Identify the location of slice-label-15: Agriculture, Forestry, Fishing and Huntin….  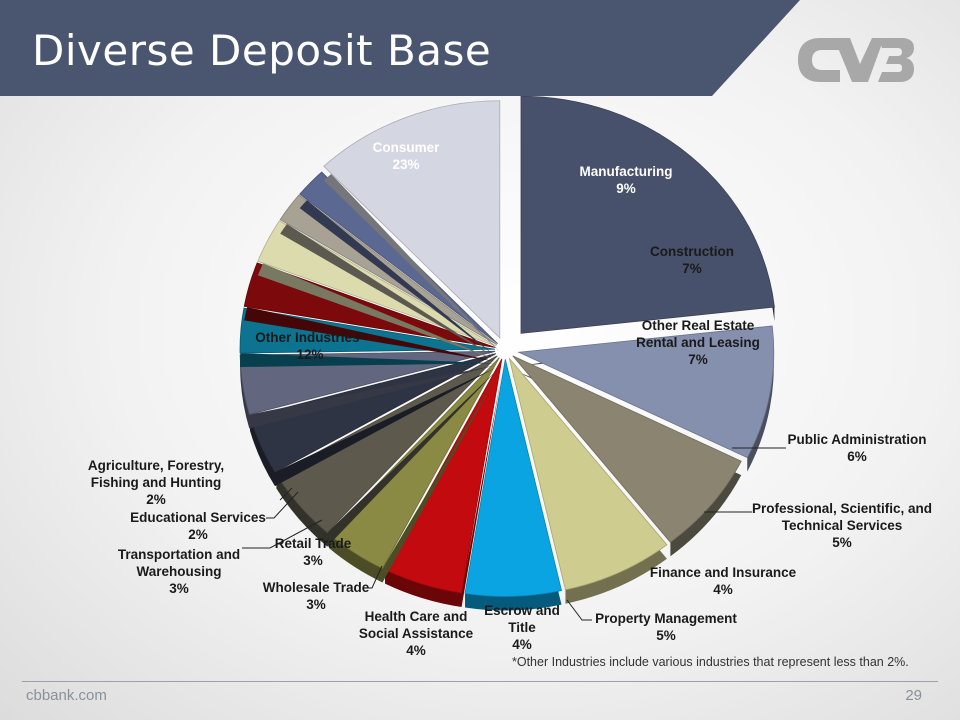
(156, 482).